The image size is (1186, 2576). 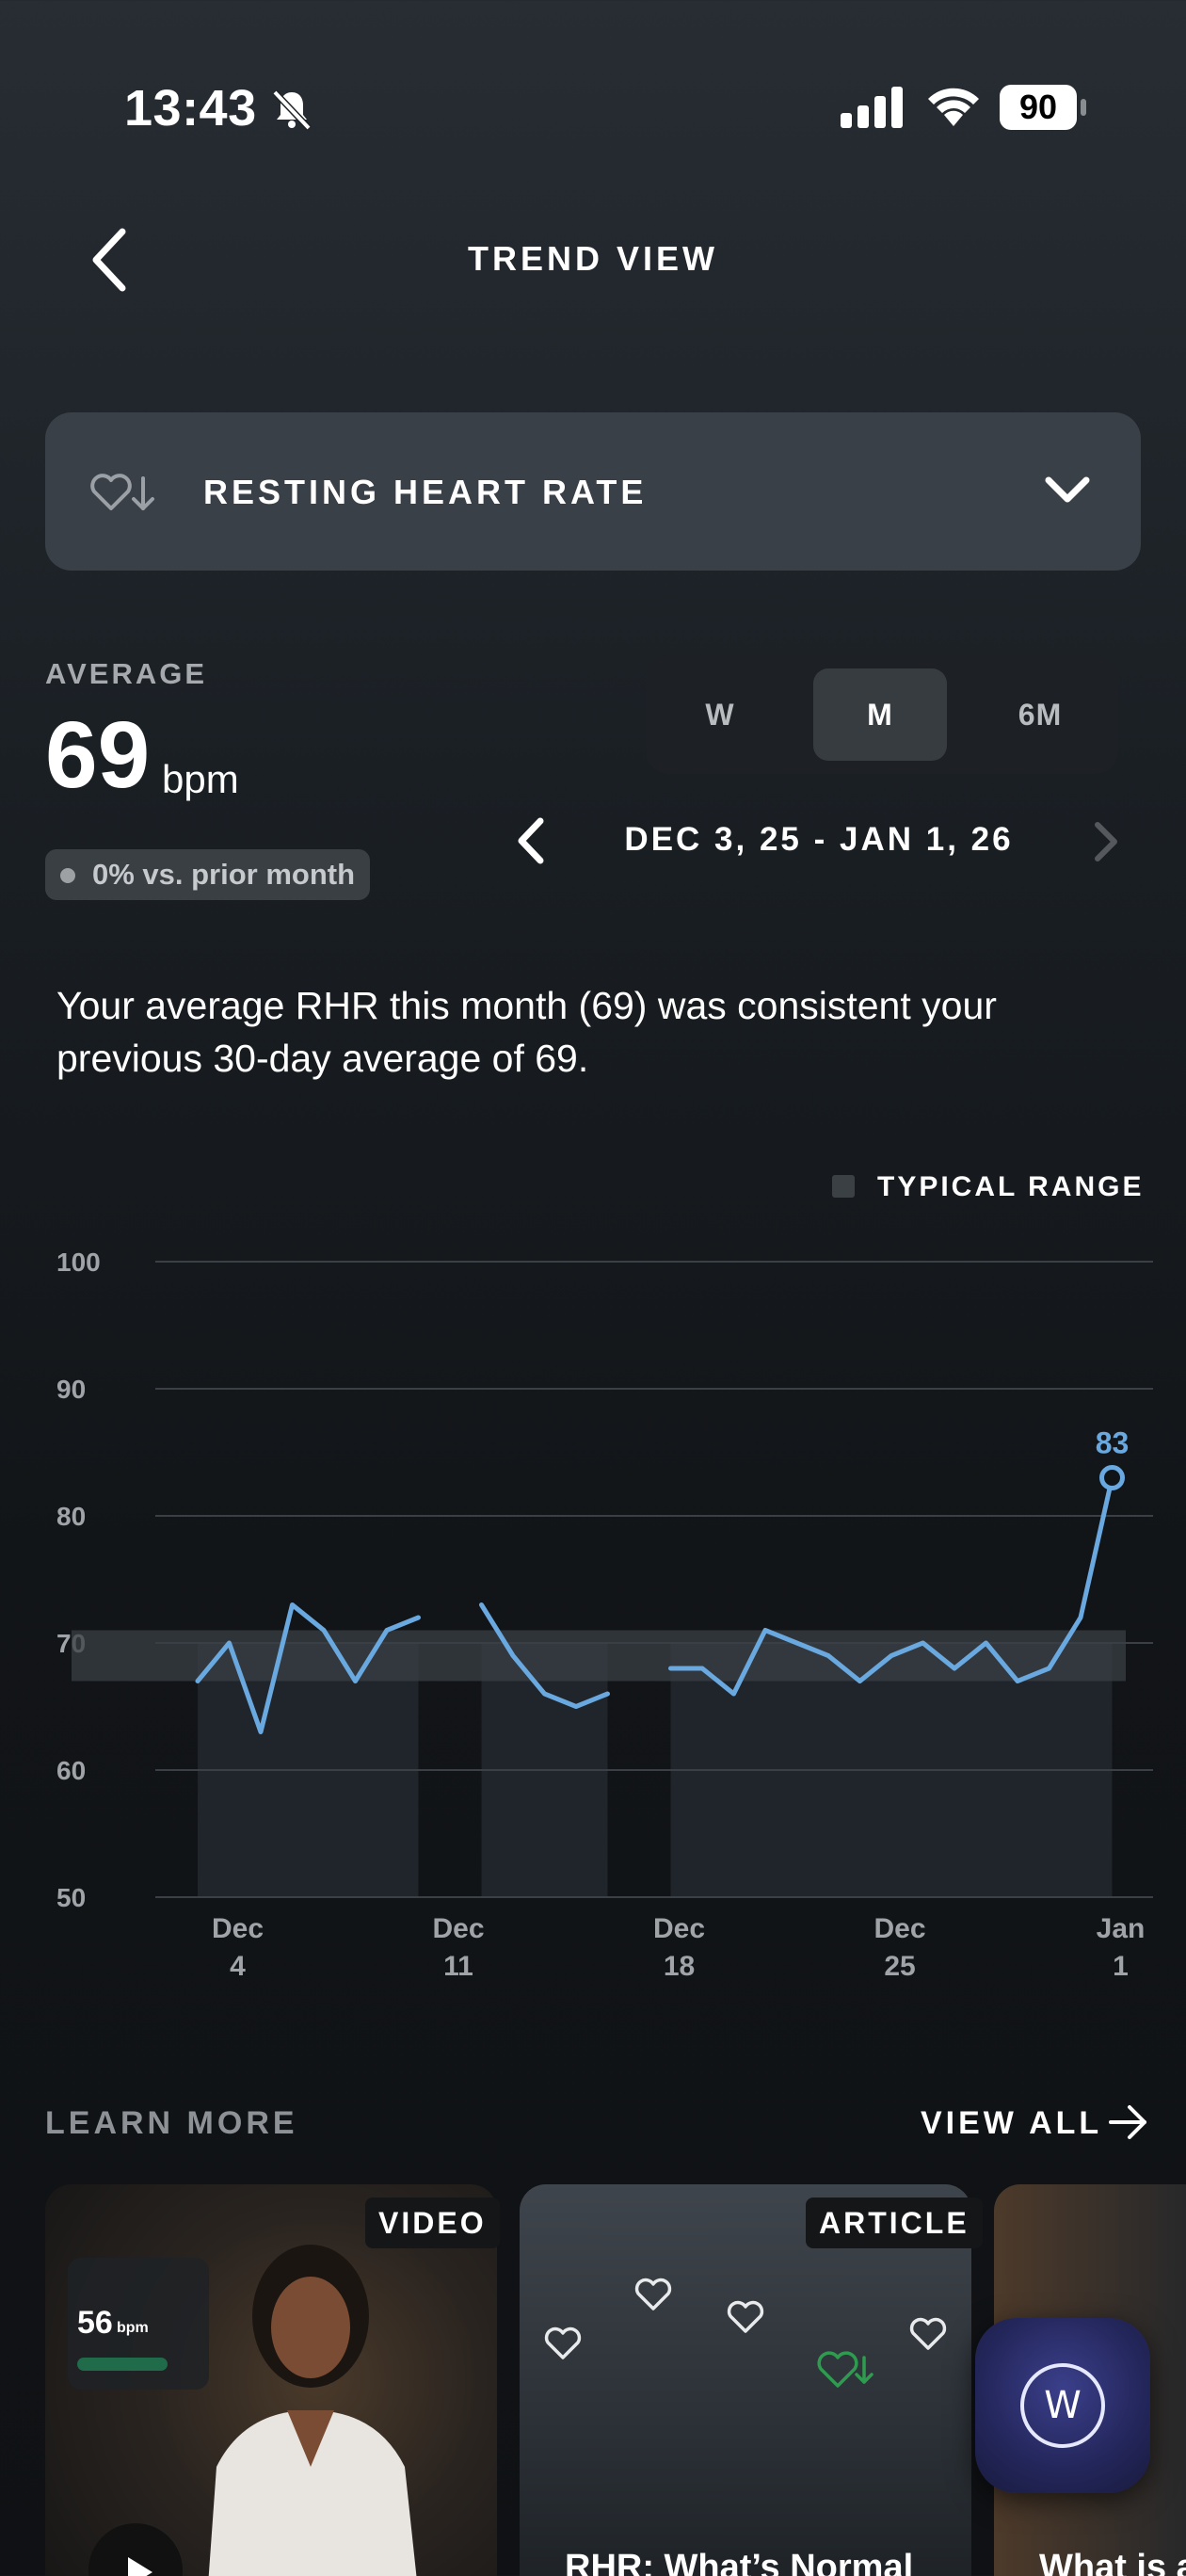 What do you see at coordinates (880, 714) in the screenshot?
I see `period-month: M` at bounding box center [880, 714].